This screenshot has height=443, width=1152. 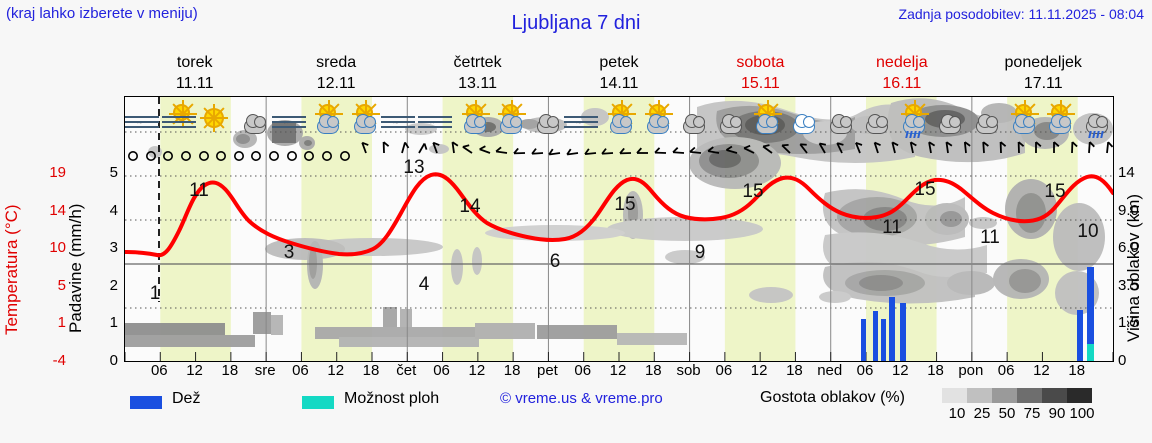 What do you see at coordinates (57, 210) in the screenshot?
I see `tempticks-1: 14` at bounding box center [57, 210].